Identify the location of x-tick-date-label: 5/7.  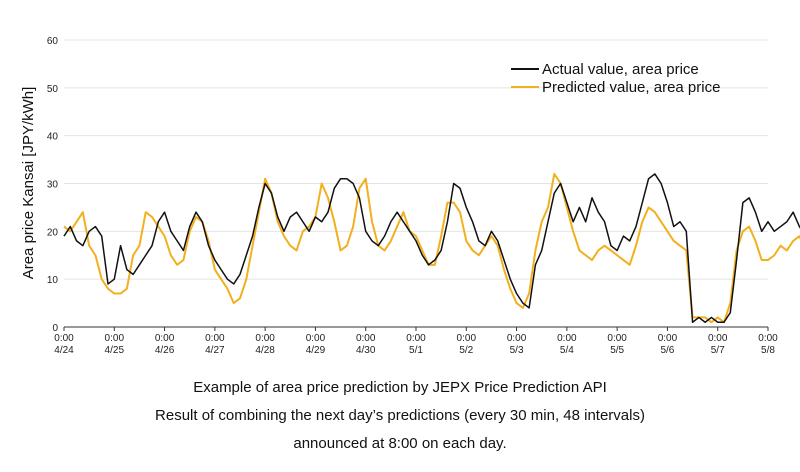
(718, 350).